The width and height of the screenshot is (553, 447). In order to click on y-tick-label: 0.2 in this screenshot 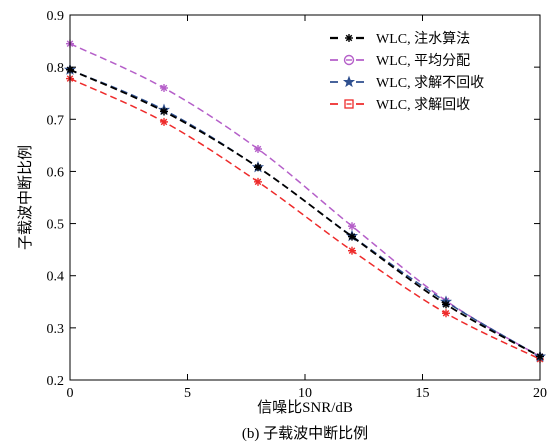, I will do `click(56, 381)`.